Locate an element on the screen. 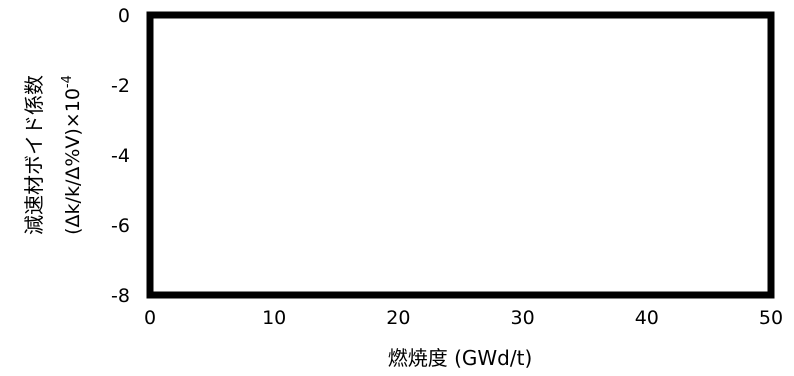 The width and height of the screenshot is (794, 376). x-axis-label: 燃焼度 (GWd/t) is located at coordinates (460, 358).